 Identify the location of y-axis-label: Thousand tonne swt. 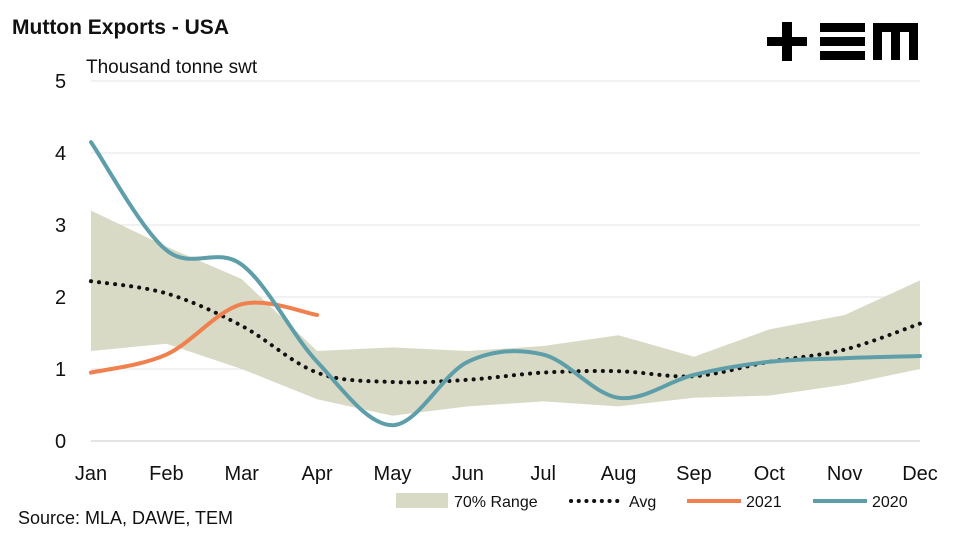
(172, 67).